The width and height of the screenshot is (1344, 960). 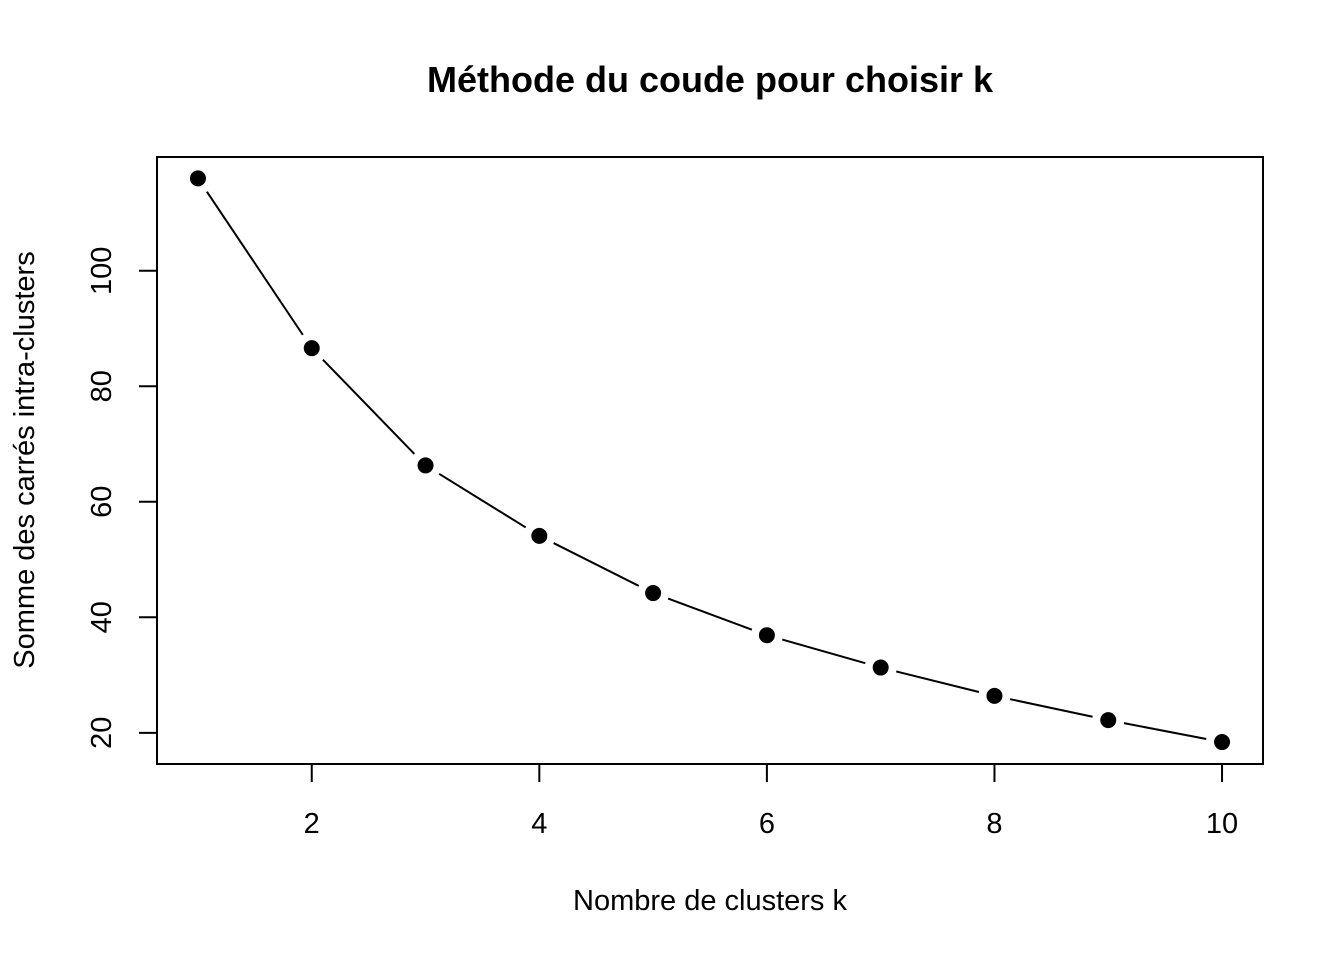 I want to click on y-tick-label: 60, so click(x=102, y=502).